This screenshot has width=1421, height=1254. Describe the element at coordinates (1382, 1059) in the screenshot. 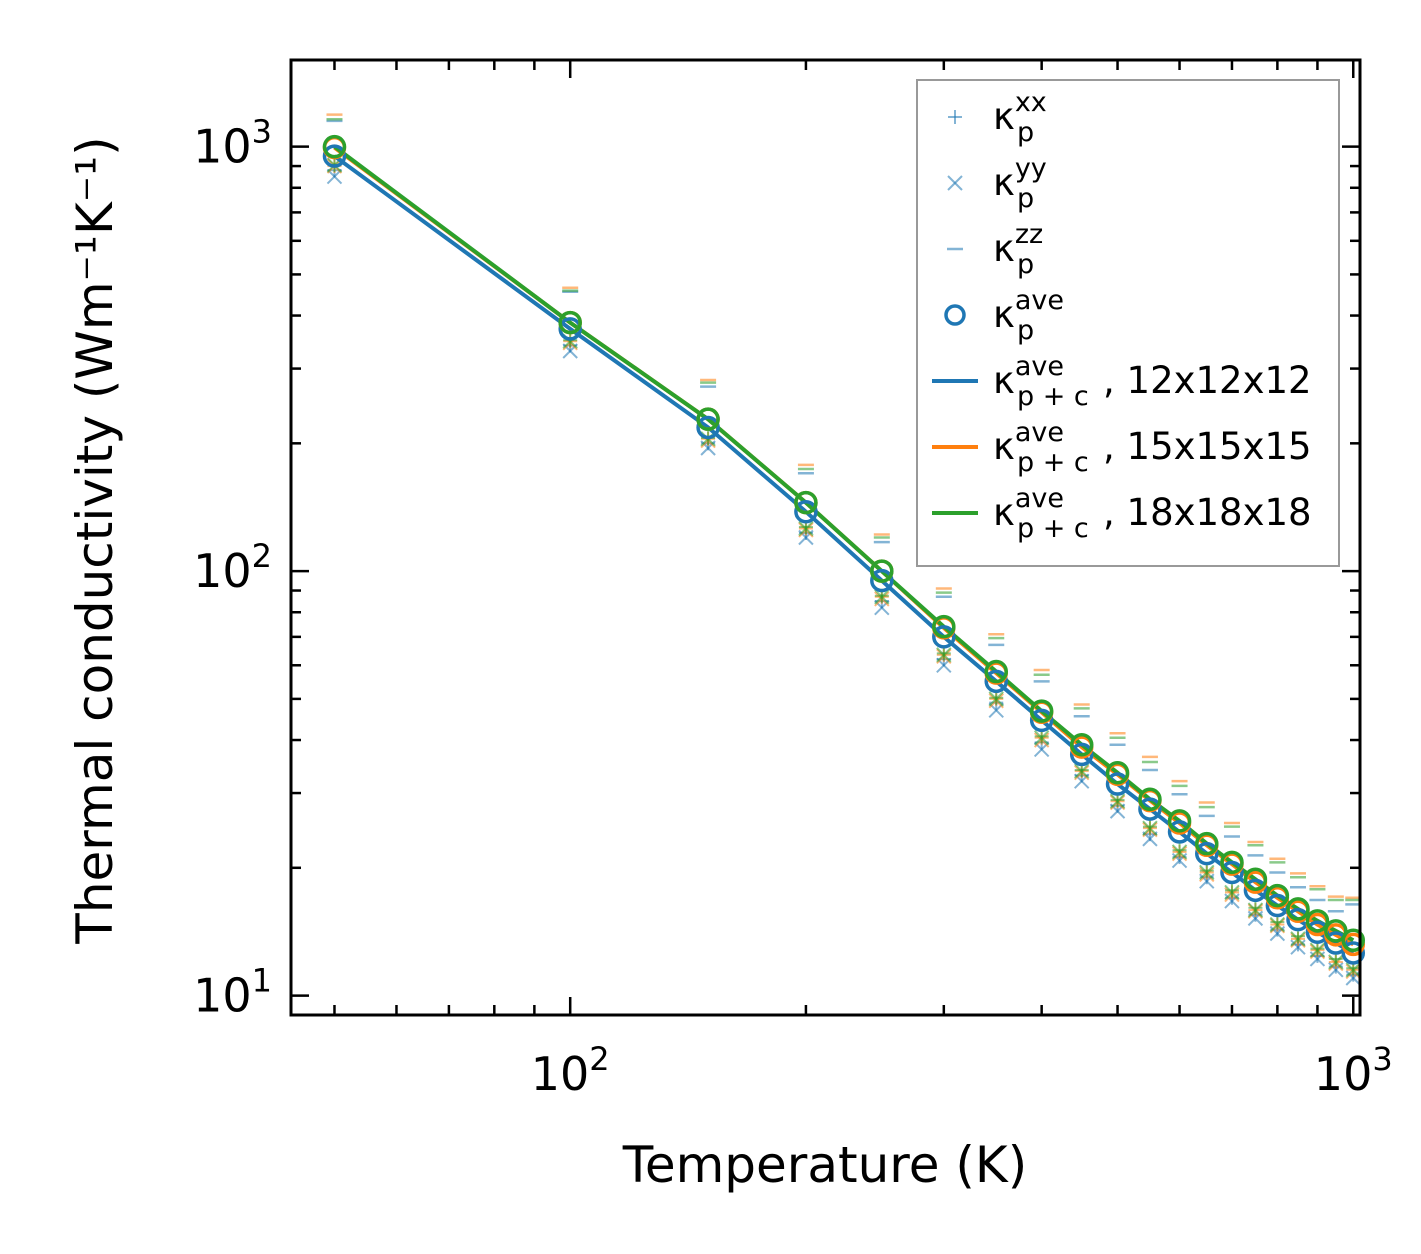

I see `x-tick-label-exp: 3` at that location.